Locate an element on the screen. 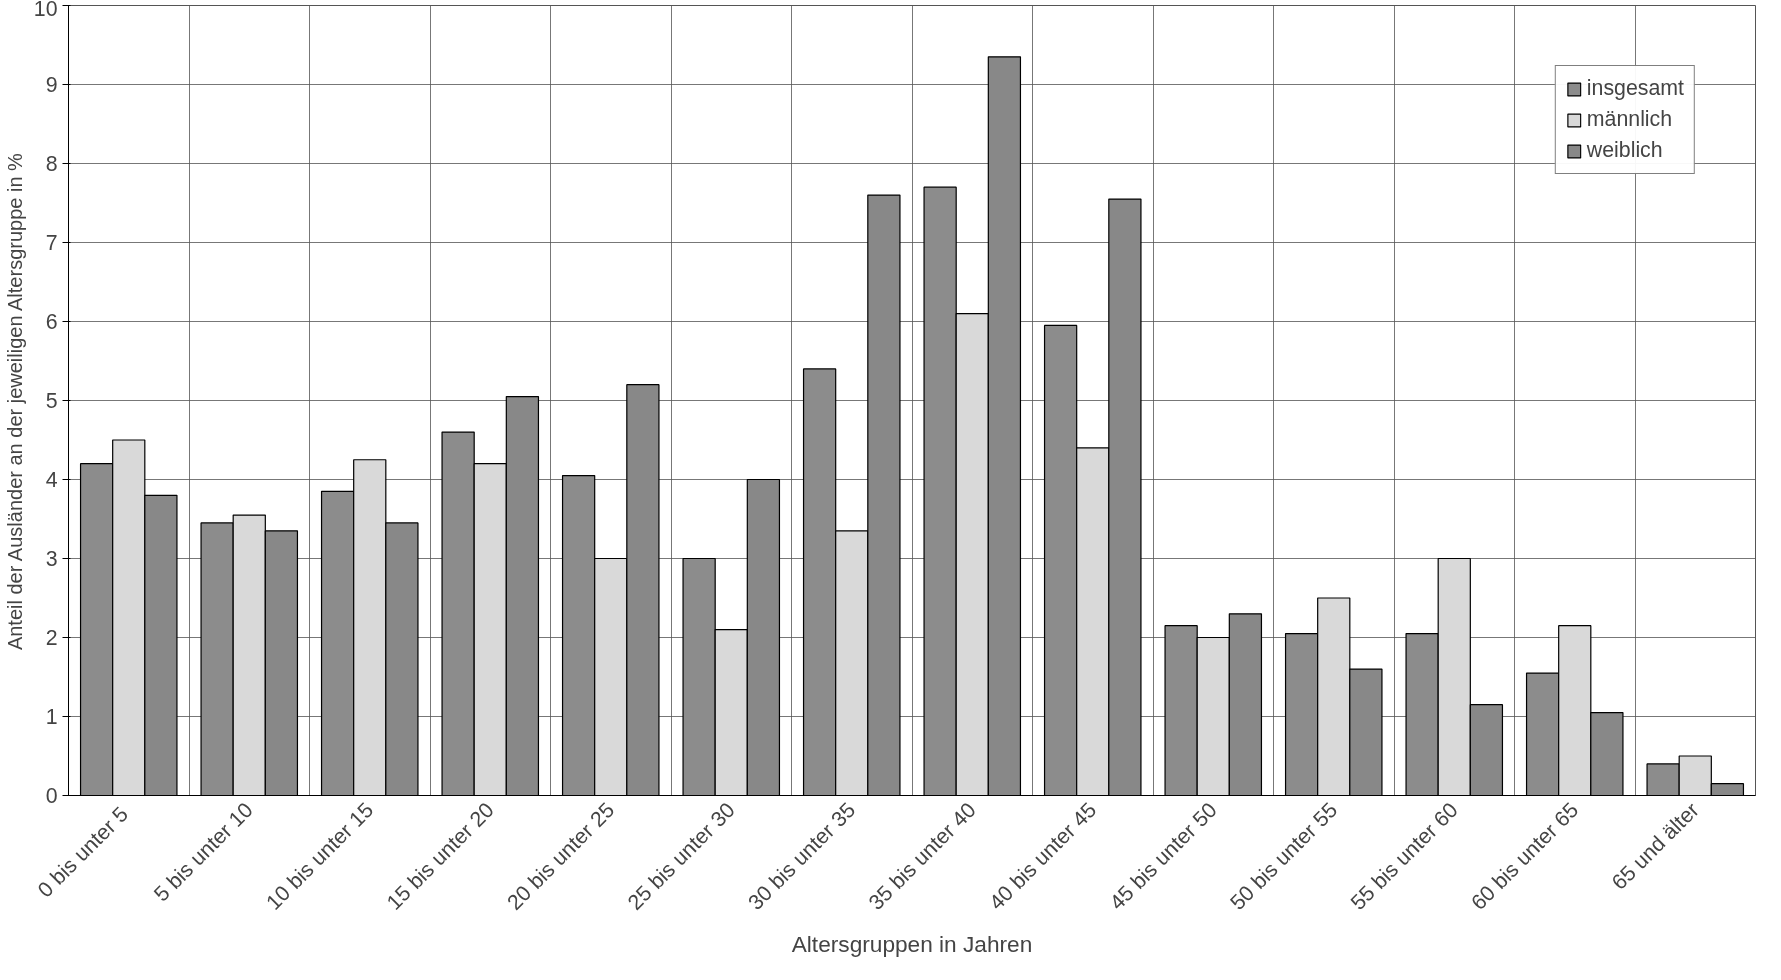 Image resolution: width=1781 pixels, height=980 pixels. y-tick-label: 4 is located at coordinates (51, 480).